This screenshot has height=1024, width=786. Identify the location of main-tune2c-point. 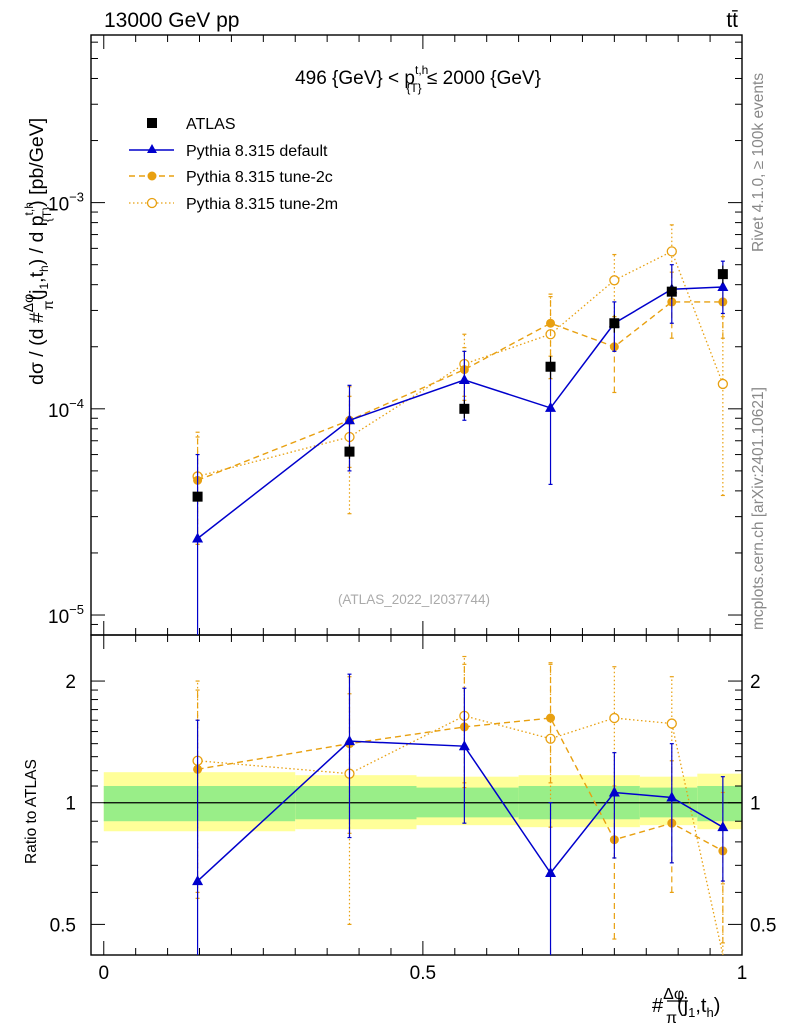
(551, 323).